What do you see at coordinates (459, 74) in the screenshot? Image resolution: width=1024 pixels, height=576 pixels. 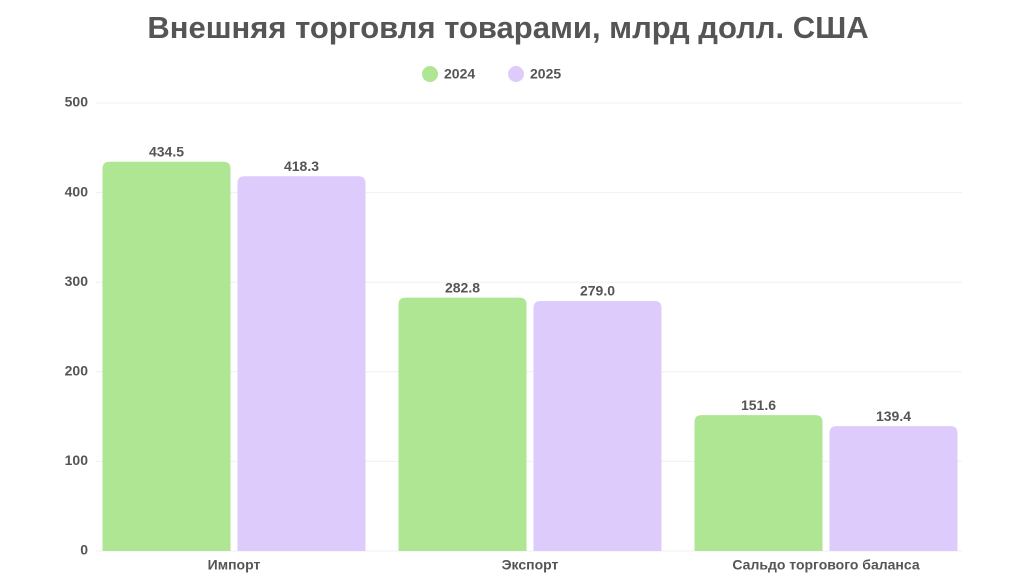 I see `legend-label: 2024` at bounding box center [459, 74].